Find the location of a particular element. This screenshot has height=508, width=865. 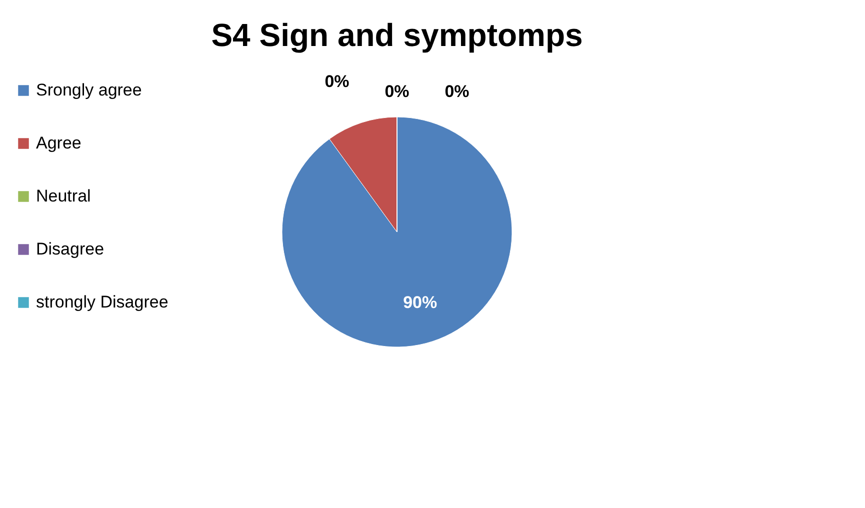

data-label: 90% is located at coordinates (420, 302).